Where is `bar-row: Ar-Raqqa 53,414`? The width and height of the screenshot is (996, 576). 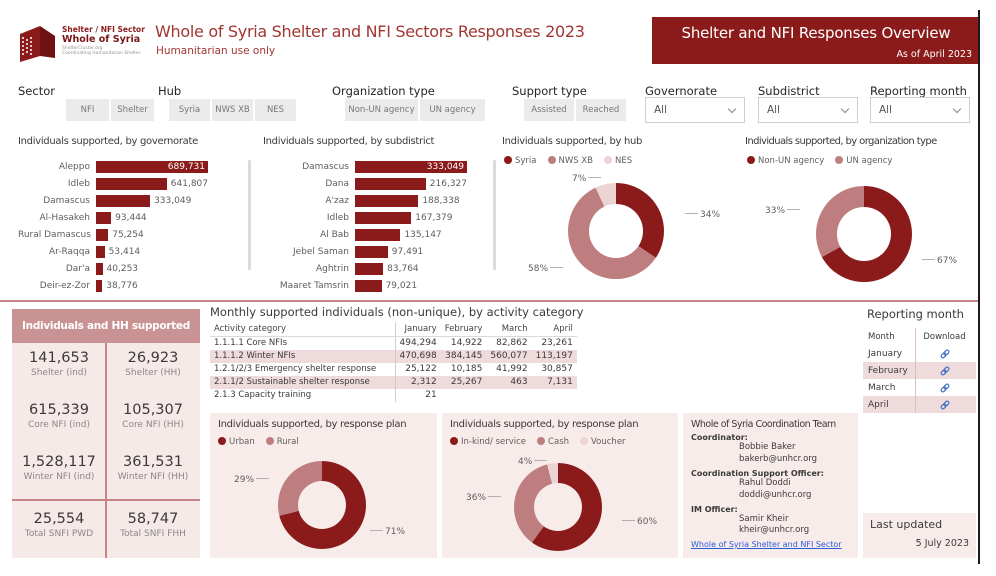 bar-row: Ar-Raqqa 53,414 is located at coordinates (134, 251).